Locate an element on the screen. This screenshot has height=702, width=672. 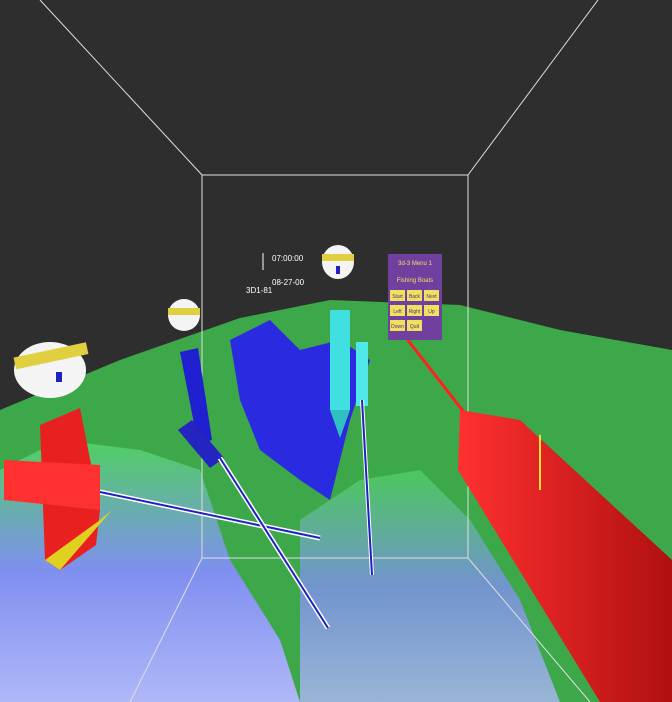
panel-button-label: Next is located at coordinates (431, 297).